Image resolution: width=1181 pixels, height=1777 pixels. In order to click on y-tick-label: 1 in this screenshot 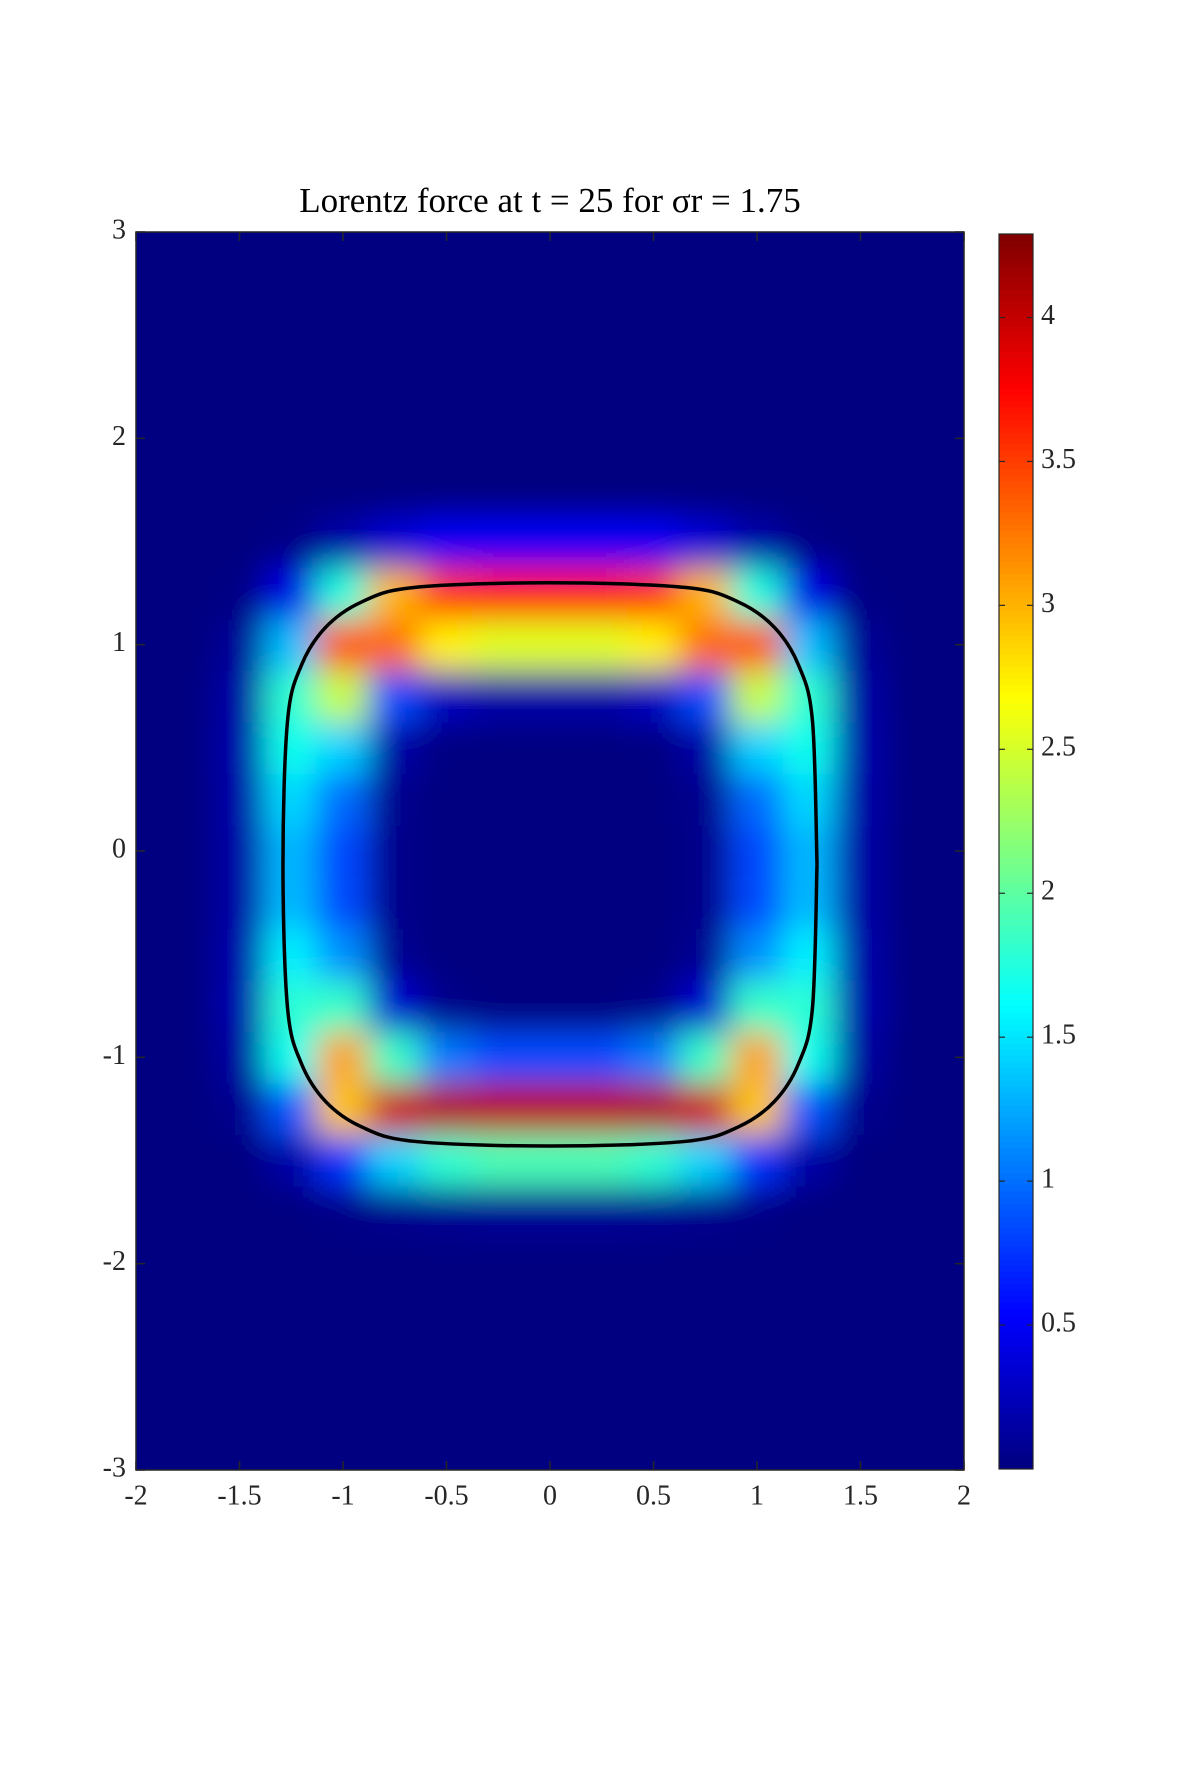, I will do `click(119, 642)`.